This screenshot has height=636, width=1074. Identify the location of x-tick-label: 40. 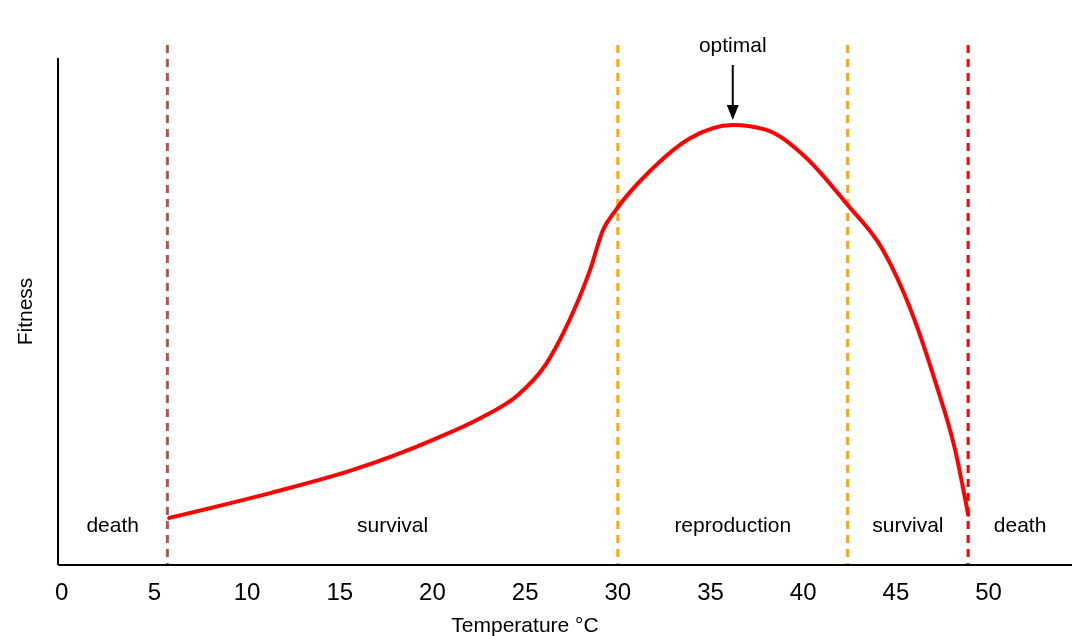
(803, 591).